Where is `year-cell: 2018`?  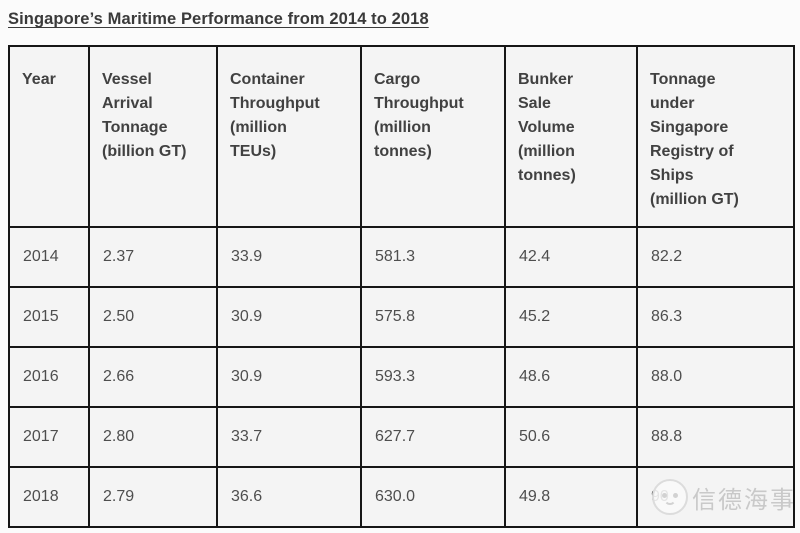
year-cell: 2018 is located at coordinates (49, 497).